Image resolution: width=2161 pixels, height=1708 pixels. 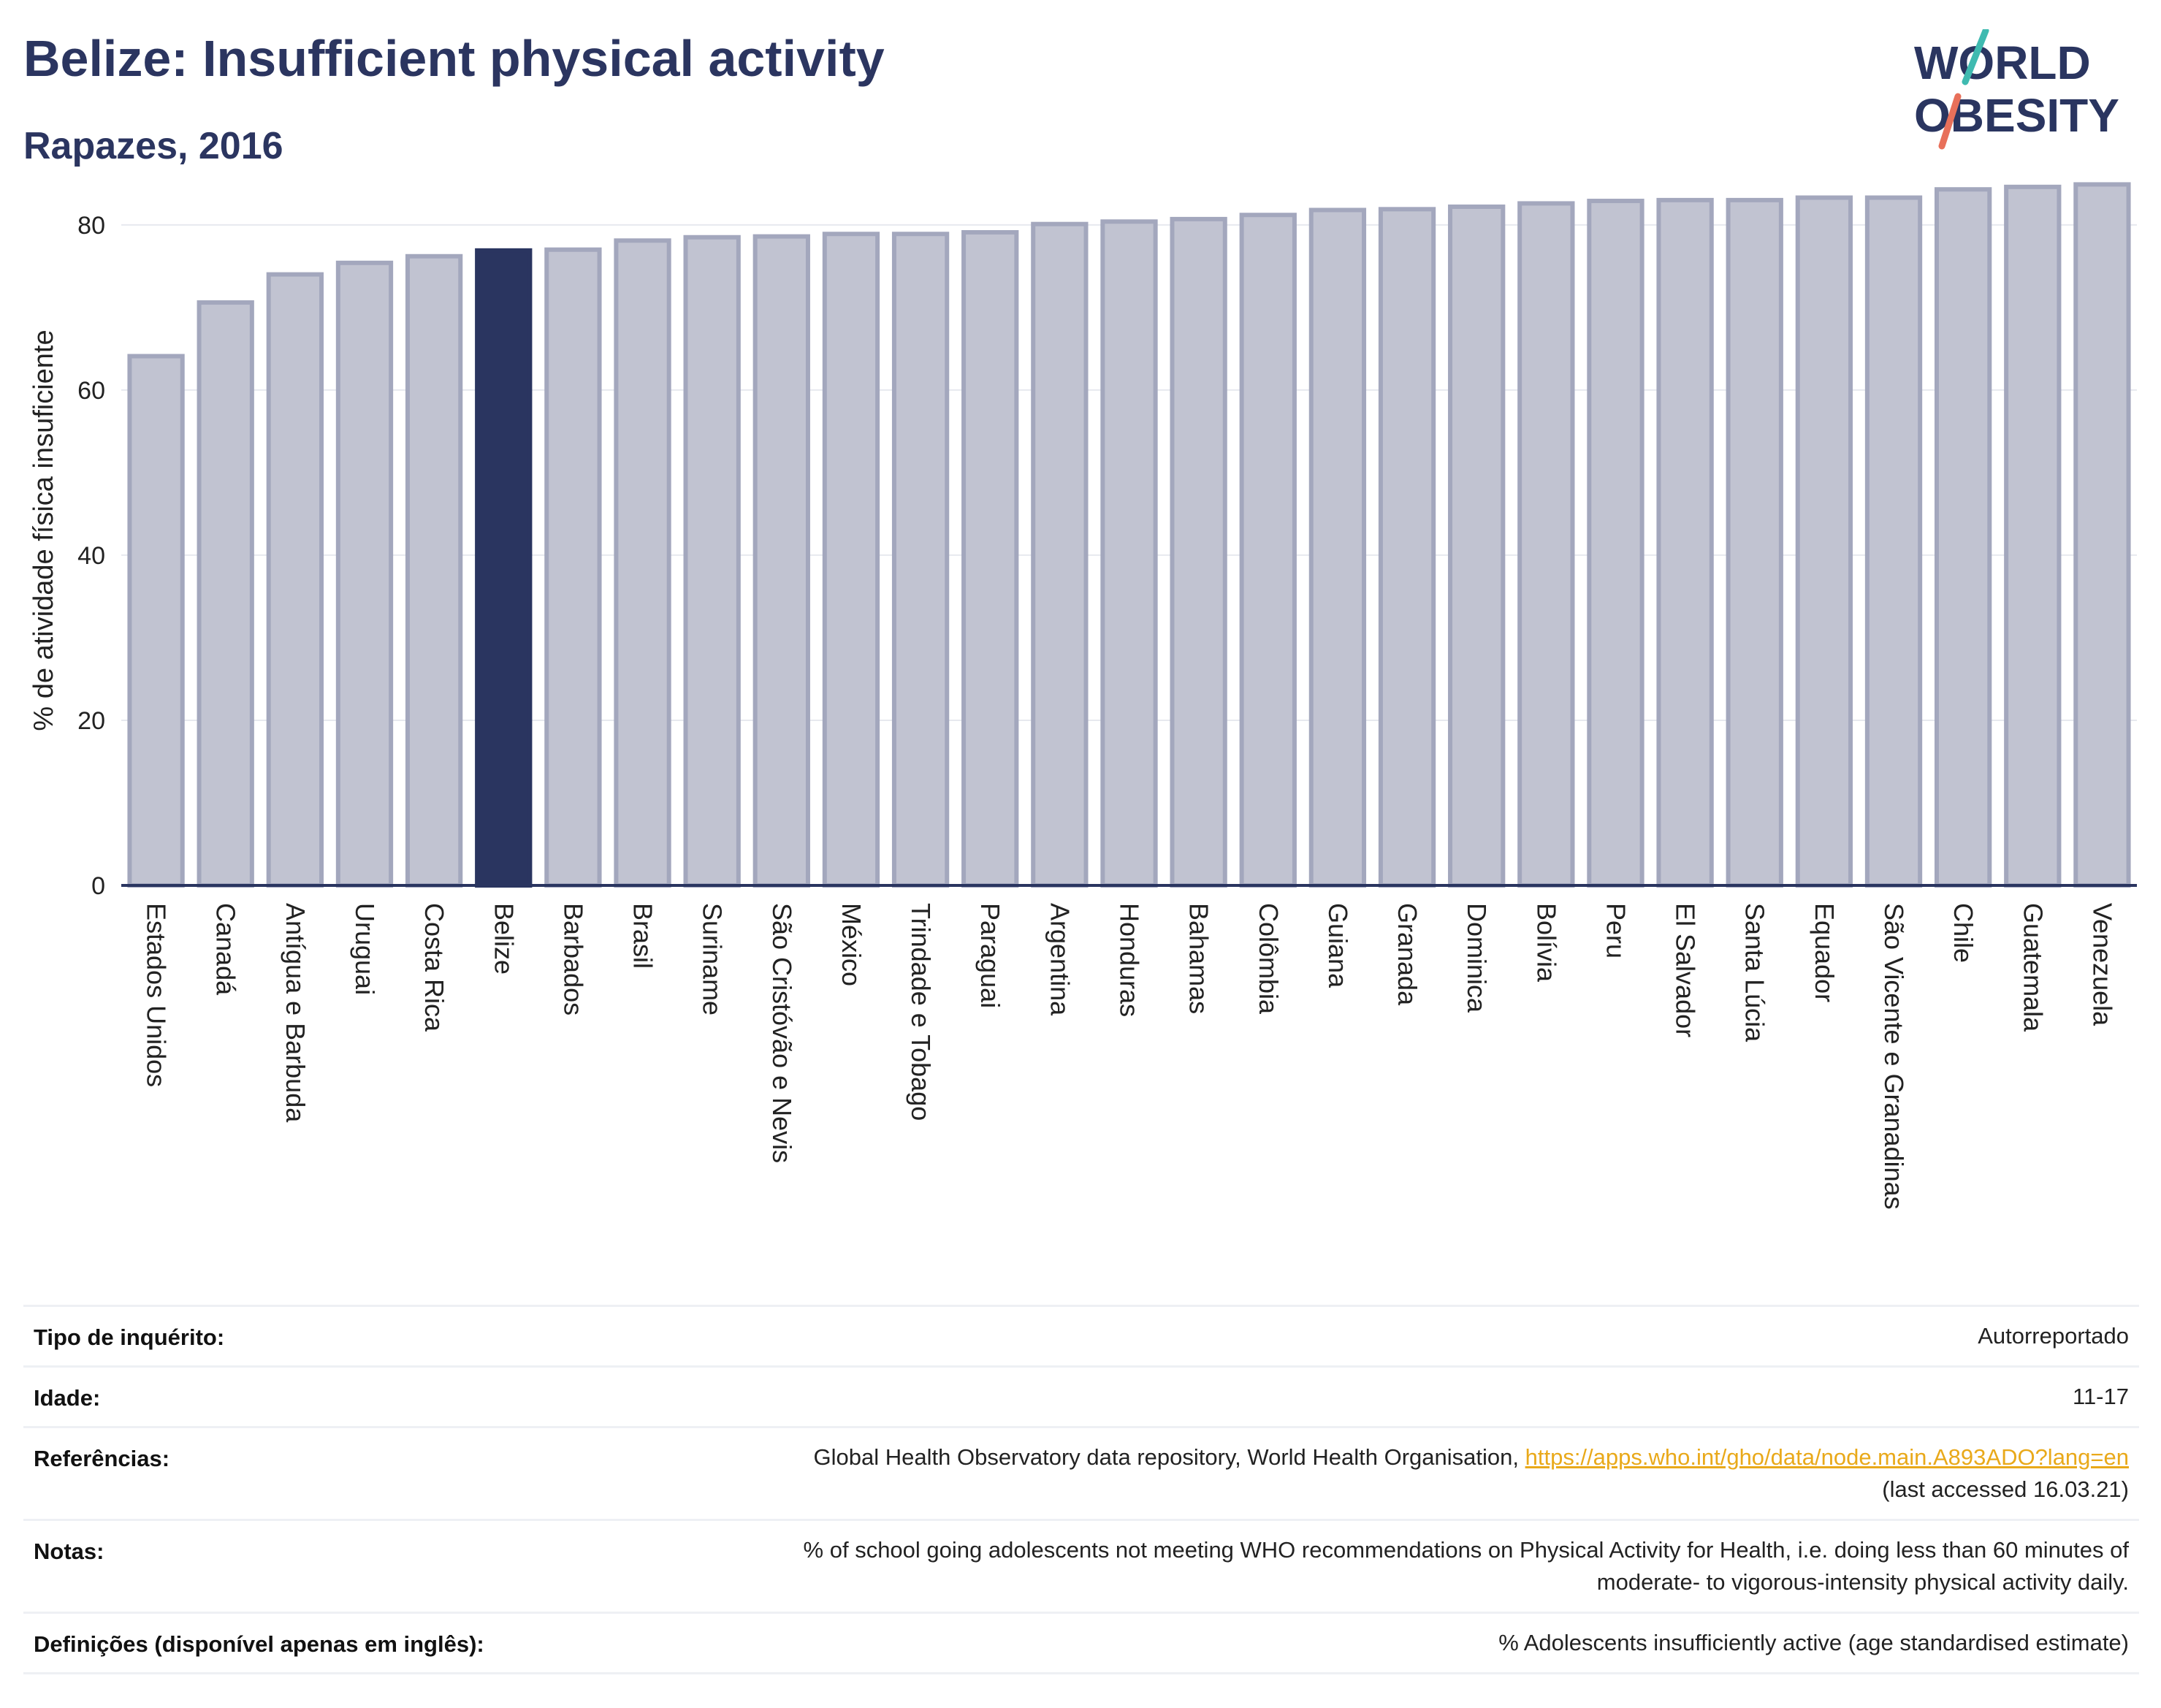 I want to click on x-tick-label: Bahamas, so click(x=1199, y=959).